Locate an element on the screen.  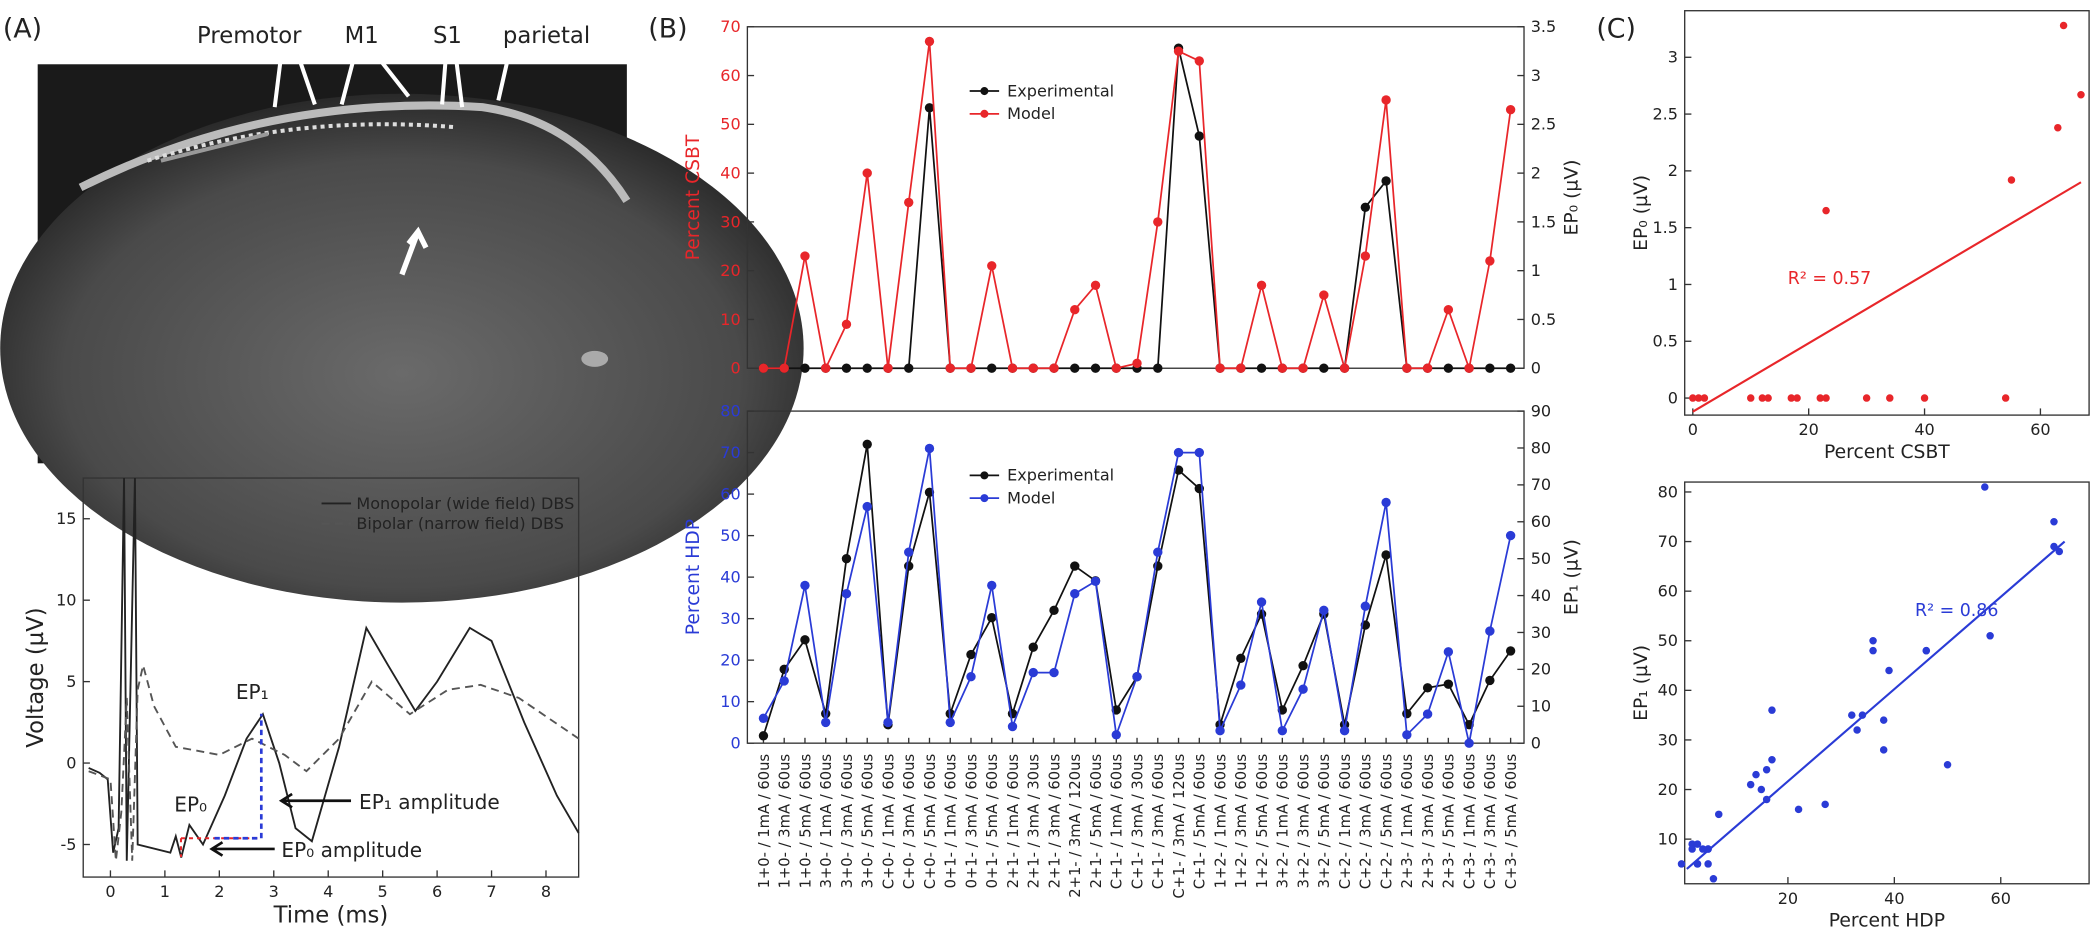
x-tick-label: 2+1- / 1mA / 60us is located at coordinates (1013, 821).